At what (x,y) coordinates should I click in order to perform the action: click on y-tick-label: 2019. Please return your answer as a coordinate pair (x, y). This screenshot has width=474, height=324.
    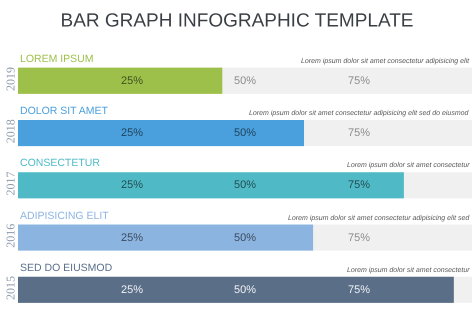
    Looking at the image, I should click on (11, 78).